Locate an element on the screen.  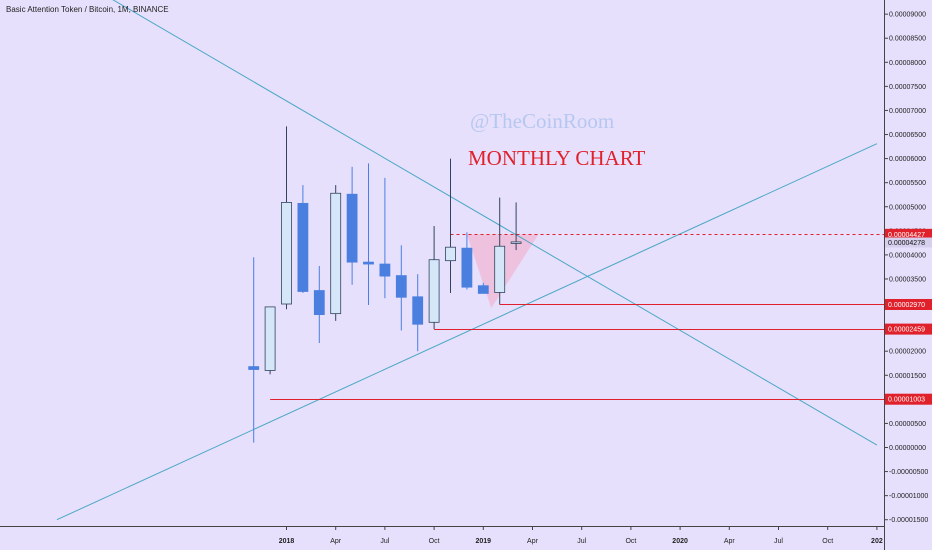
y-tick-label: 0.00003500 is located at coordinates (907, 279).